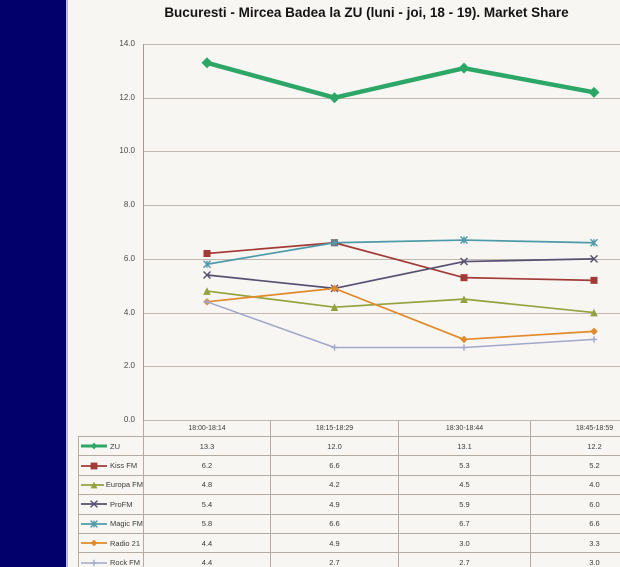 Image resolution: width=620 pixels, height=567 pixels. Describe the element at coordinates (464, 429) in the screenshot. I see `time-header-cell: 18:30-18:44` at that location.